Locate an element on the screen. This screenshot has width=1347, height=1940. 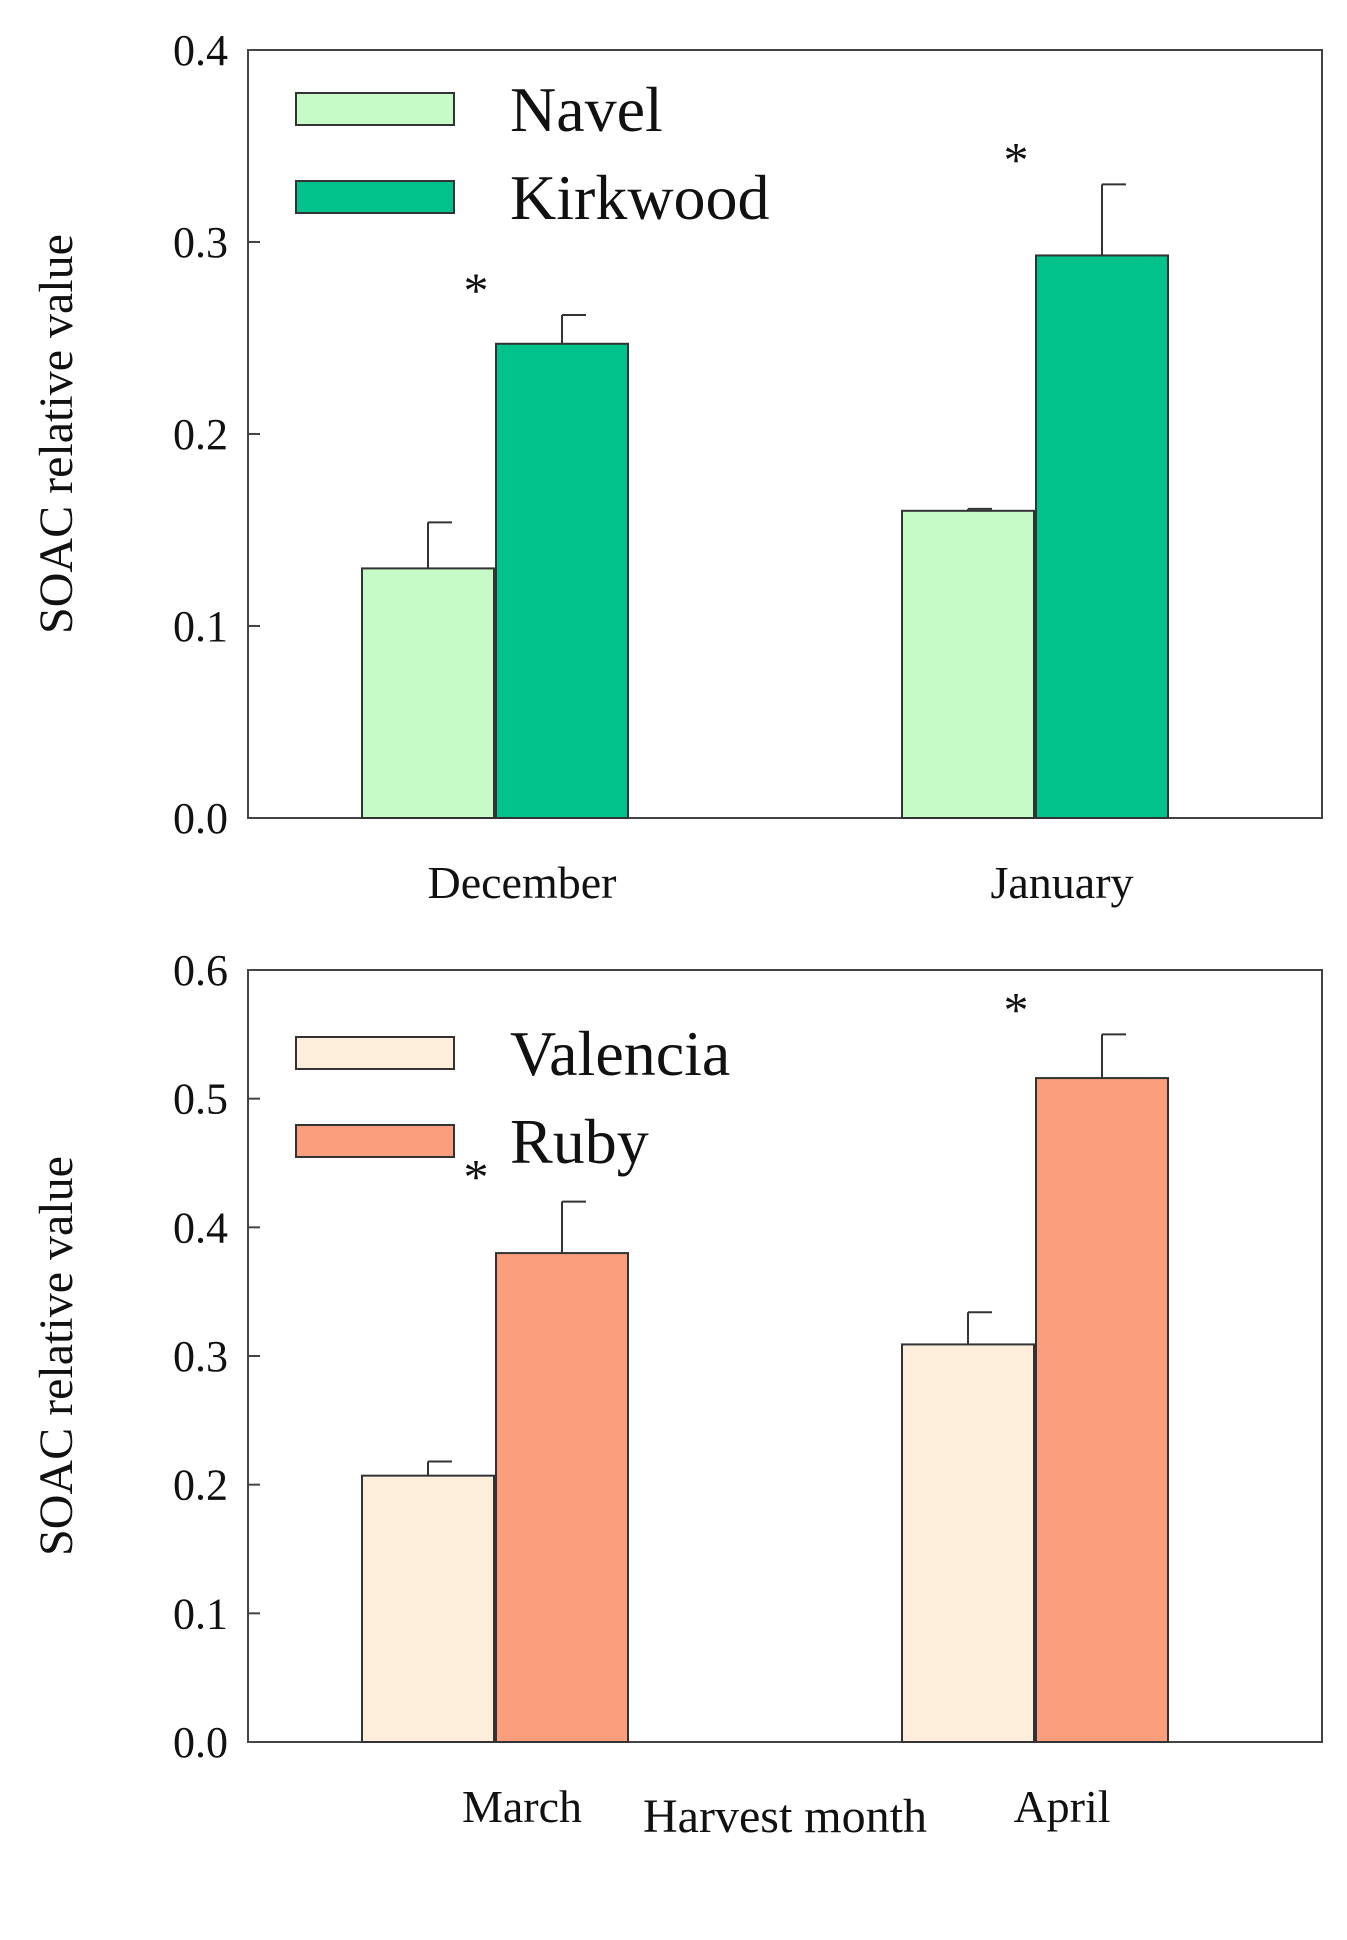
x-tick-label: January is located at coordinates (1061, 882).